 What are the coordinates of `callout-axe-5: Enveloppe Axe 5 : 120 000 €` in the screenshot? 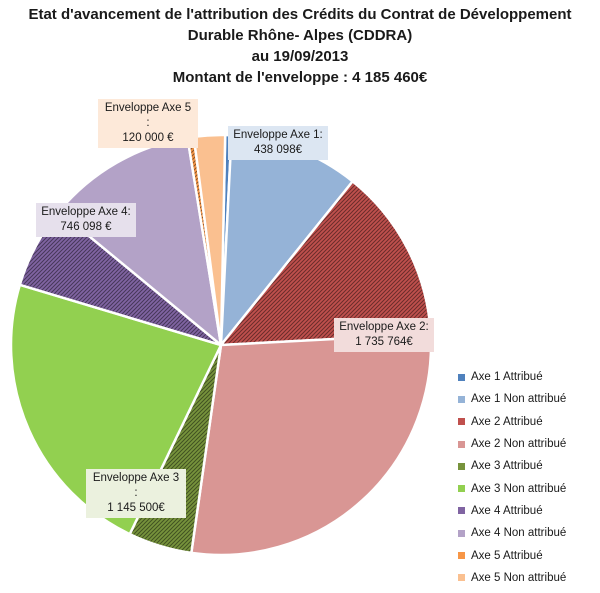 It's located at (148, 123).